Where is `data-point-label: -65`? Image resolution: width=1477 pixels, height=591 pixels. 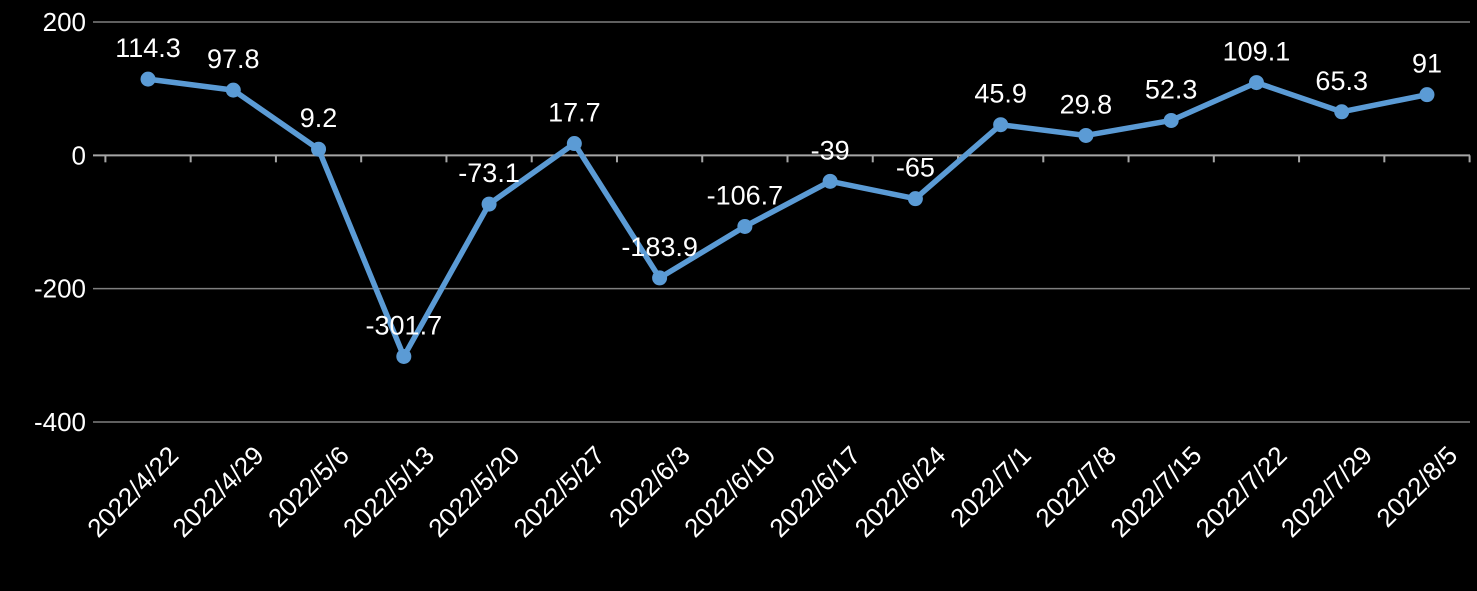 data-point-label: -65 is located at coordinates (915, 168).